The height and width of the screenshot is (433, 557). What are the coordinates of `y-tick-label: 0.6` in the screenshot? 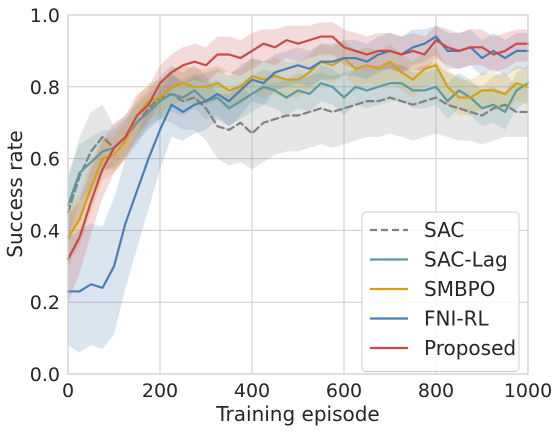 It's located at (45, 160).